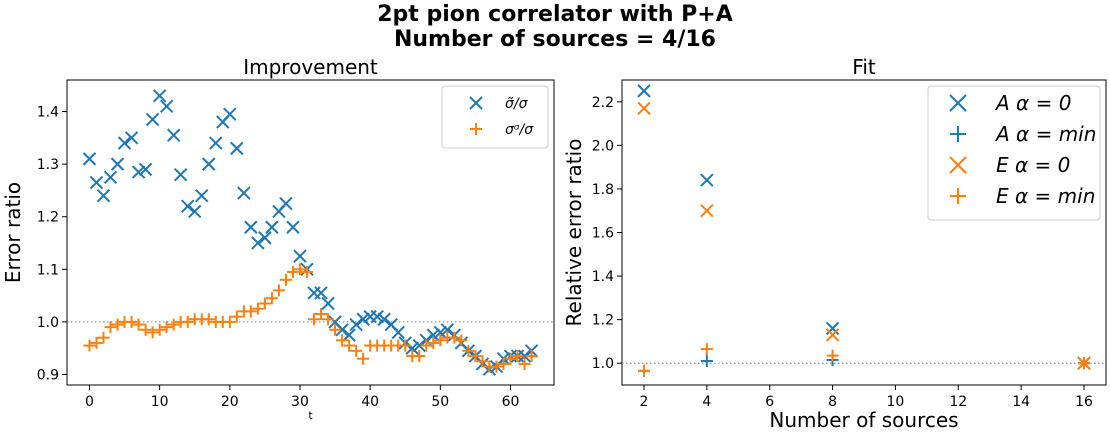  Describe the element at coordinates (1084, 402) in the screenshot. I see `x-tick-label: 16` at that location.